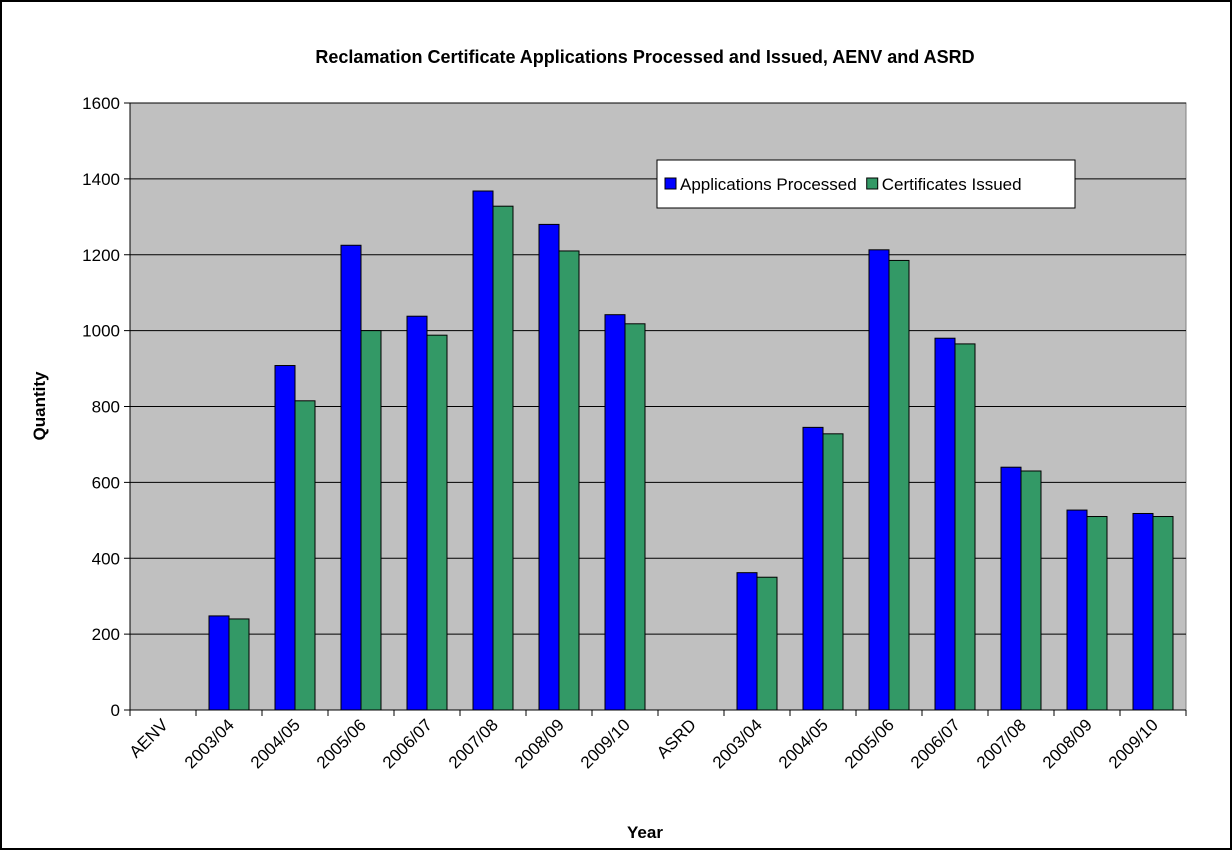 The image size is (1232, 850). What do you see at coordinates (101, 179) in the screenshot?
I see `y-tick-label: 1400` at bounding box center [101, 179].